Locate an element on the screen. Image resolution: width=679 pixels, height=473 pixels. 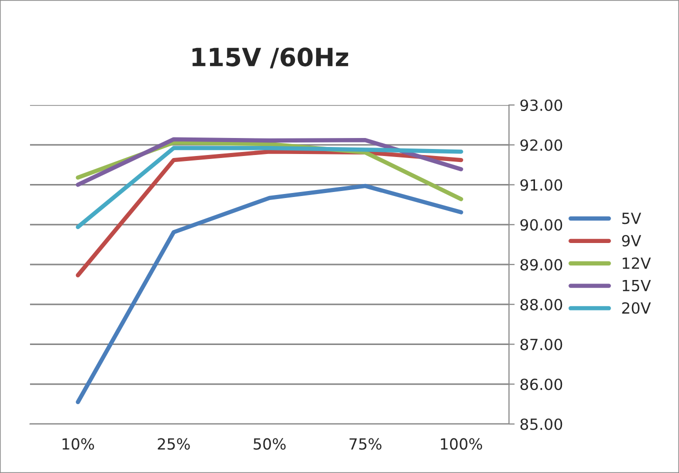
x-tick-label: 10% is located at coordinates (78, 444).